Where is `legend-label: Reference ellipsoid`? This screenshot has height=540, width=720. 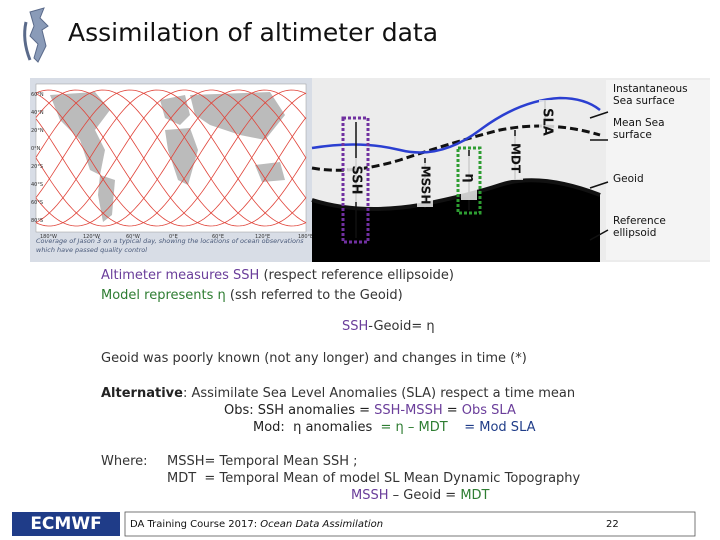
legend-label: Reference ellipsoid is located at coordinates (639, 227).